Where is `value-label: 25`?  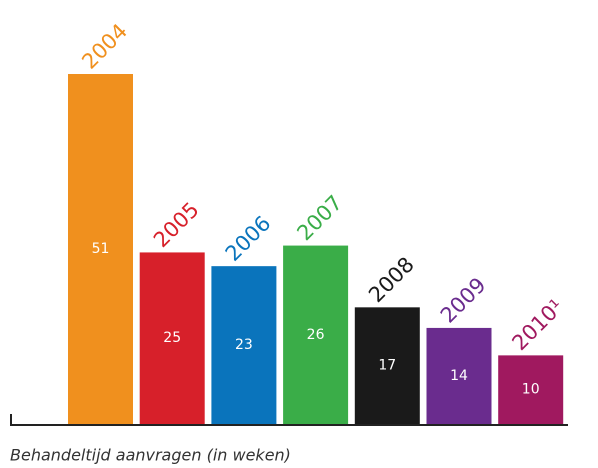
value-label: 25 is located at coordinates (172, 338).